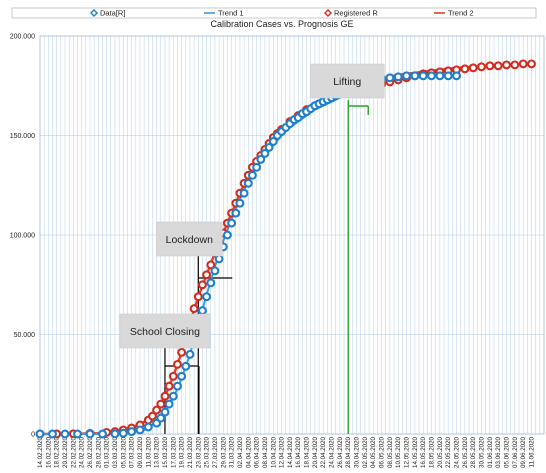 The width and height of the screenshot is (546, 473). I want to click on legend-box, so click(274, 13).